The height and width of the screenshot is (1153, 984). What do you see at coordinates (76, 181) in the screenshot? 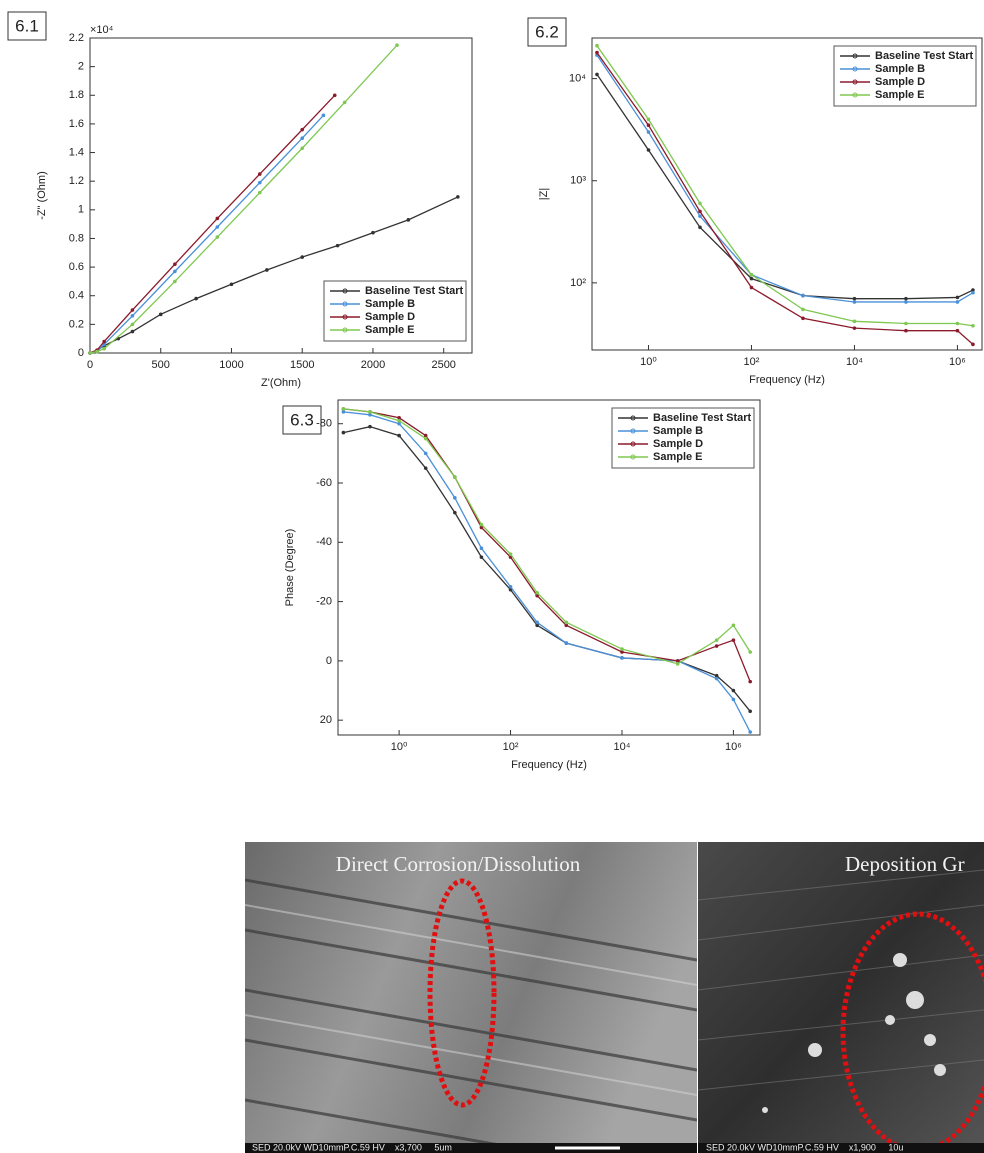
I see `y-tick-label: 1.2` at bounding box center [76, 181].